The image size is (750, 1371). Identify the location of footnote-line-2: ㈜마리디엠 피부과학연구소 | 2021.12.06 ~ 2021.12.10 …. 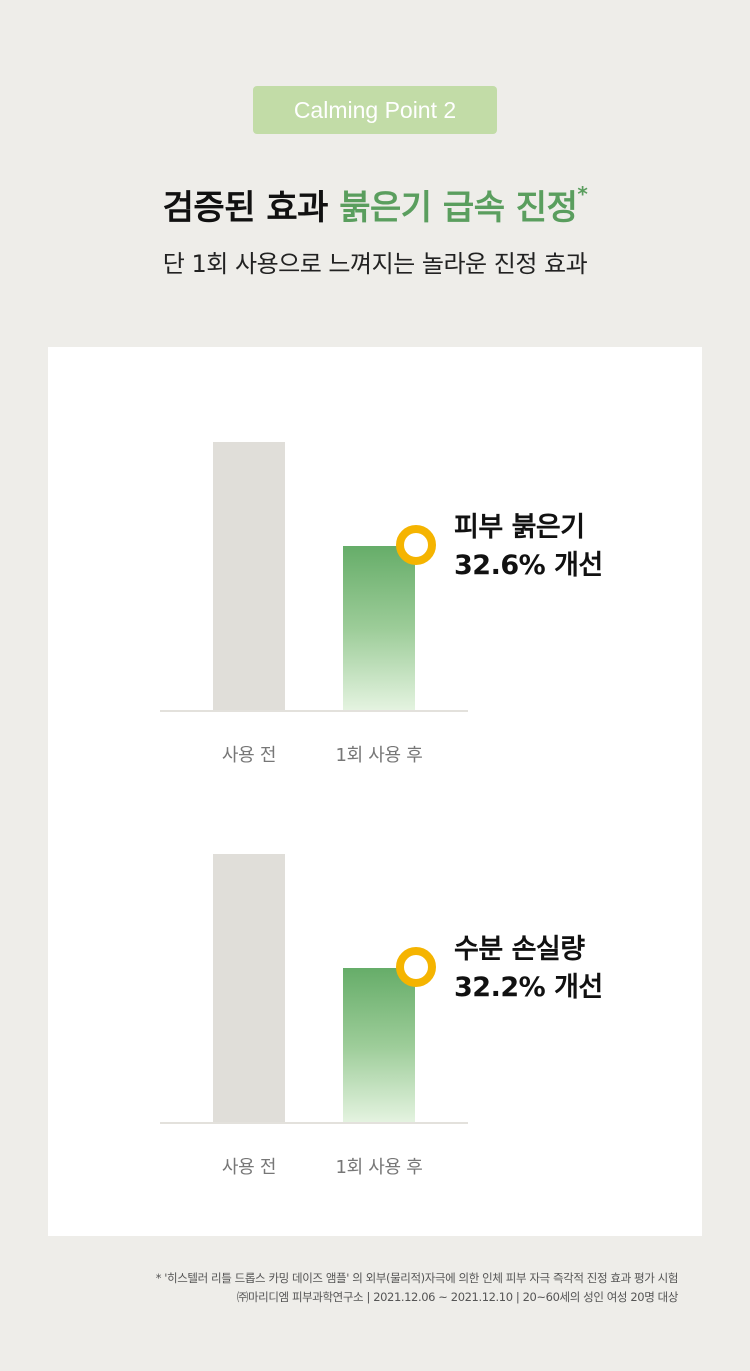
(457, 1297).